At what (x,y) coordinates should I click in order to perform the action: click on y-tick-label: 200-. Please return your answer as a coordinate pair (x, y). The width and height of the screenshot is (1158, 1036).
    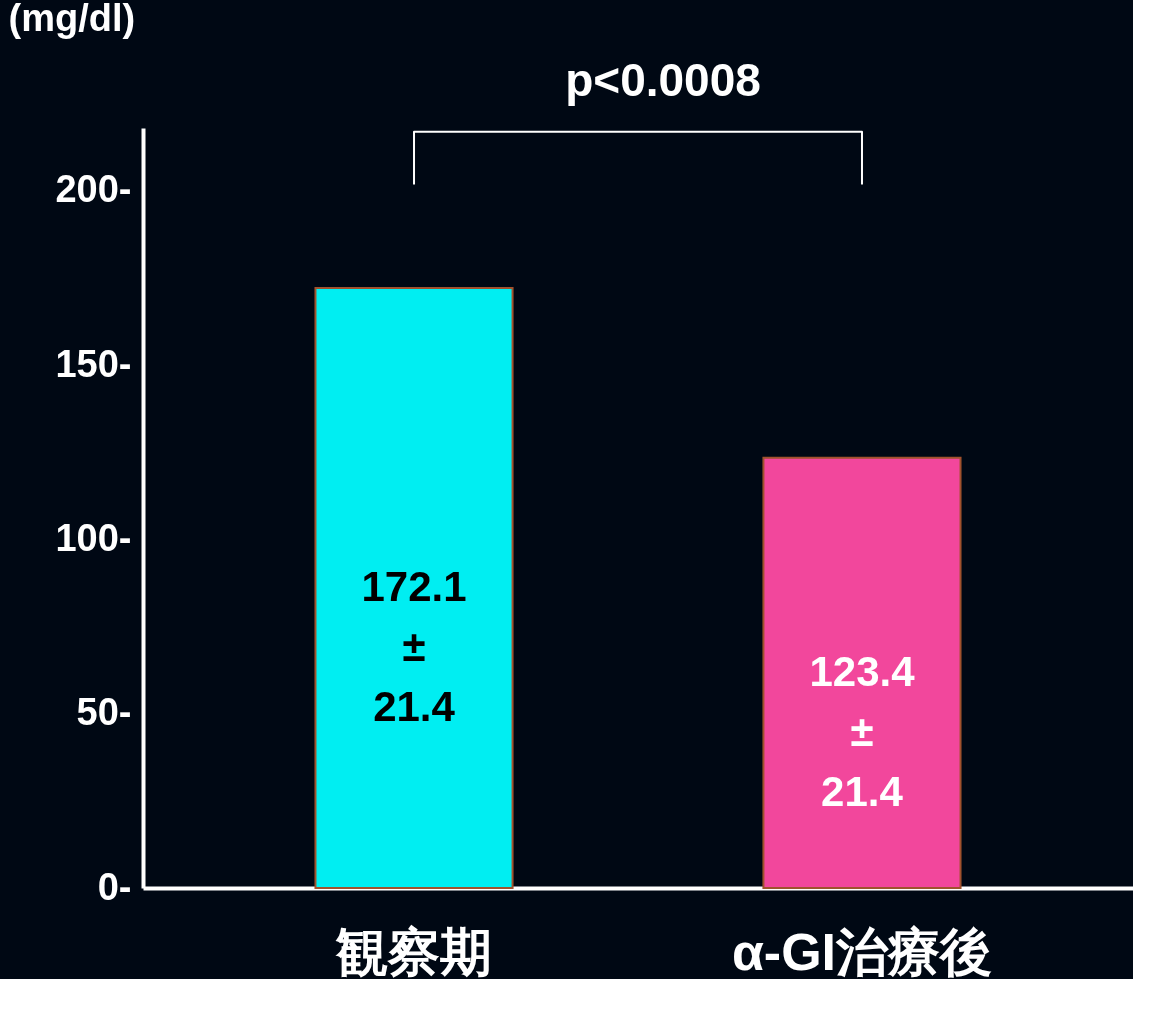
    Looking at the image, I should click on (93, 189).